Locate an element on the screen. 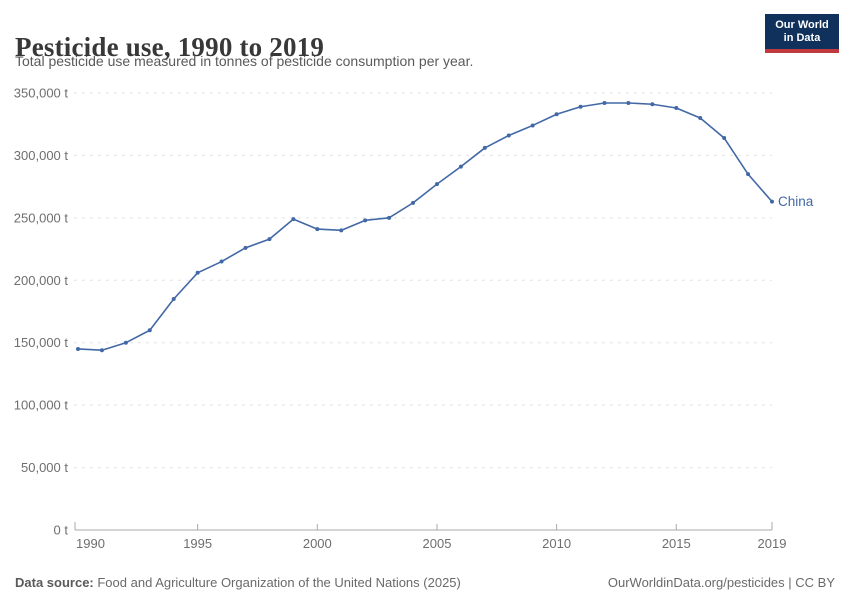  owid-logo: Our World in Data is located at coordinates (802, 33).